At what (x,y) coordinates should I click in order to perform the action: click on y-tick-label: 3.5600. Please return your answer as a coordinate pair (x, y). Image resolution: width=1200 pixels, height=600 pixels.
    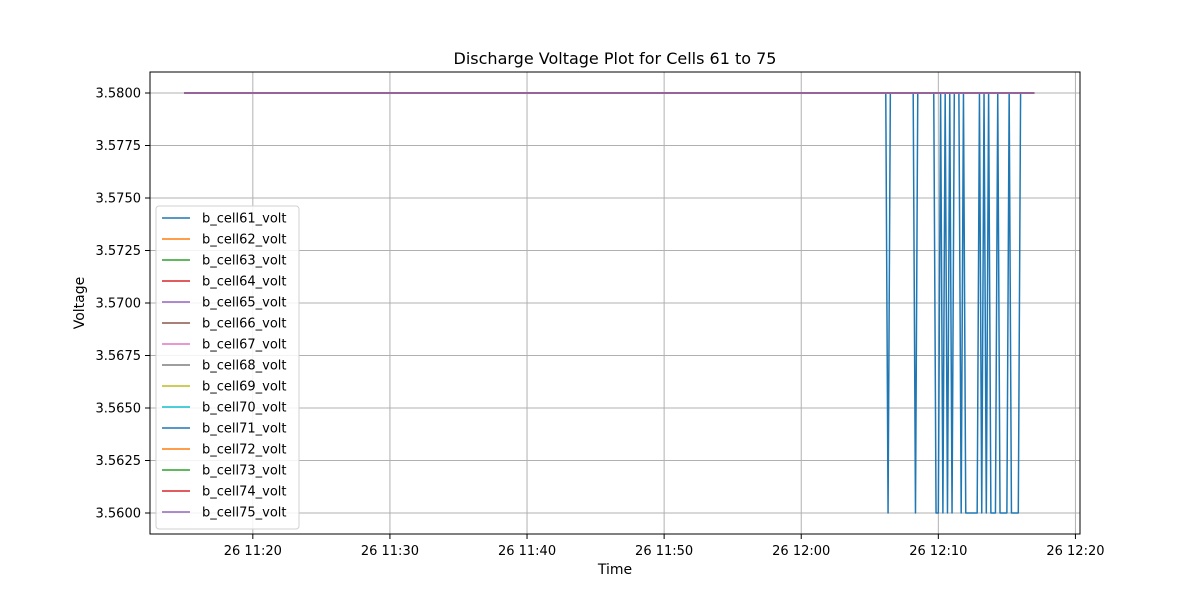
    Looking at the image, I should click on (119, 514).